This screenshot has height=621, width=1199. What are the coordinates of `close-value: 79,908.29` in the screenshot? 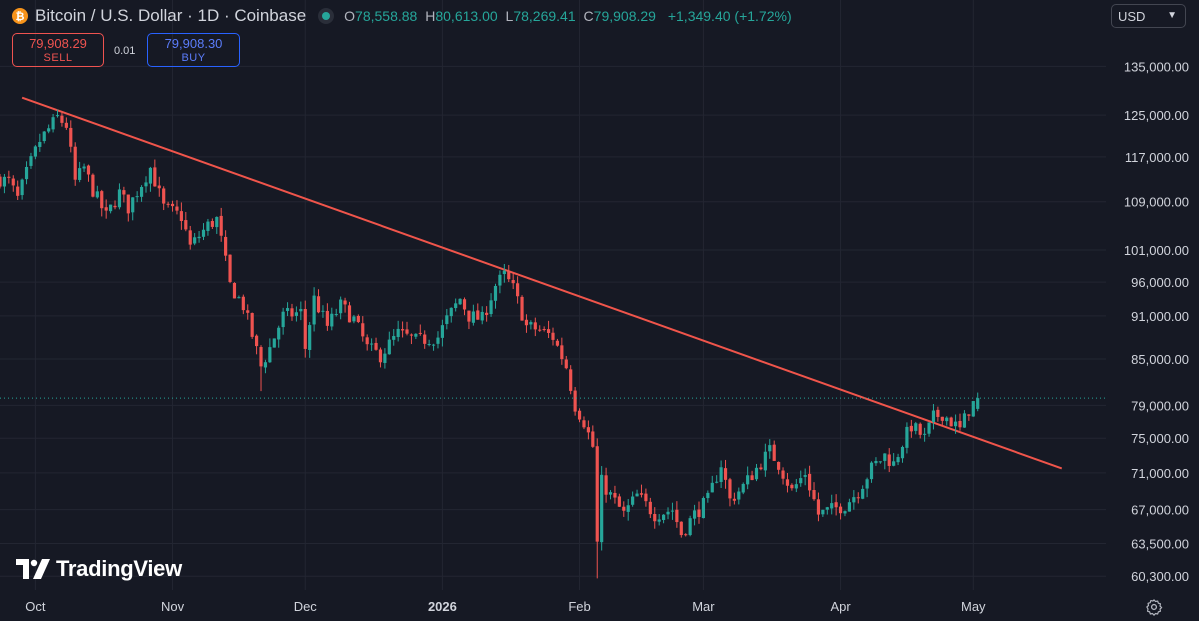 It's located at (624, 16).